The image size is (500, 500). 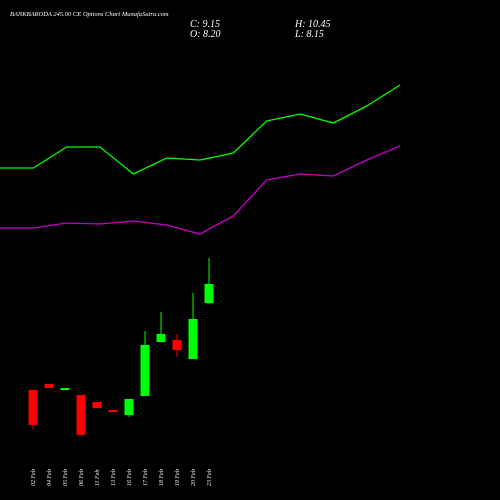 I want to click on x-tick-label: 18 Feb, so click(x=162, y=477).